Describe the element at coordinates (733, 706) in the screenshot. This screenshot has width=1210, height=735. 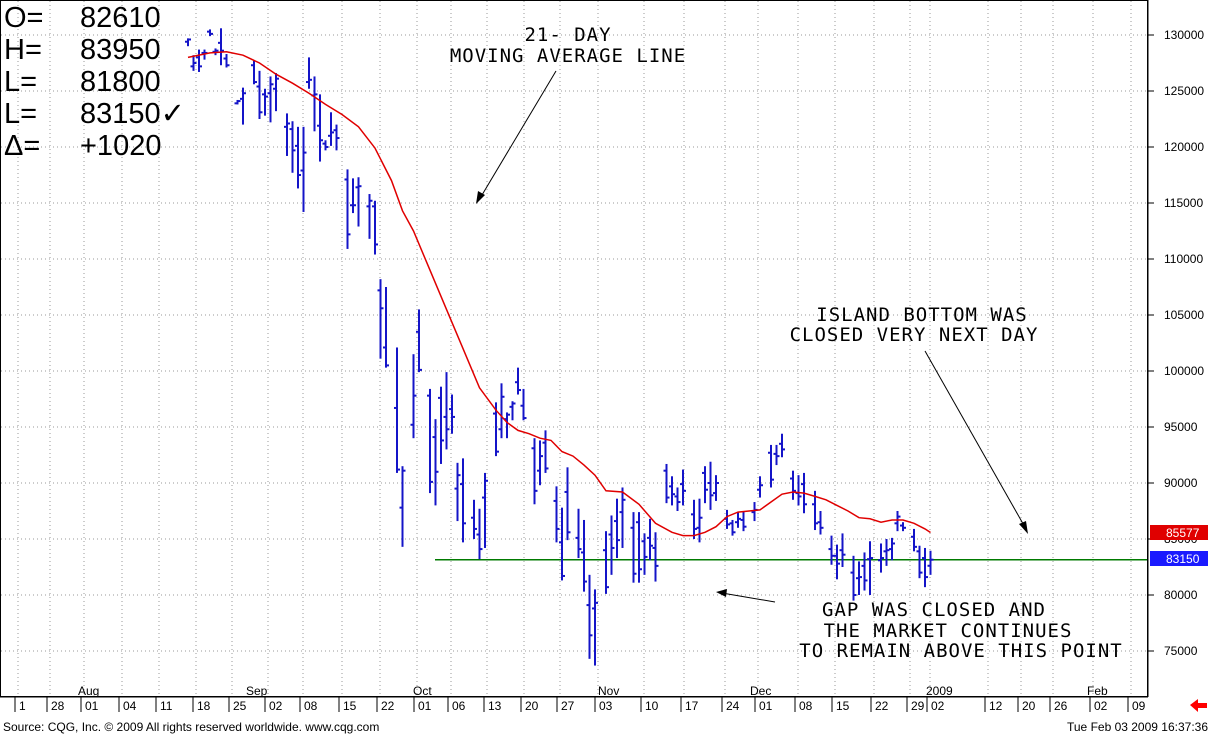
I see `x-tick-label: 24` at that location.